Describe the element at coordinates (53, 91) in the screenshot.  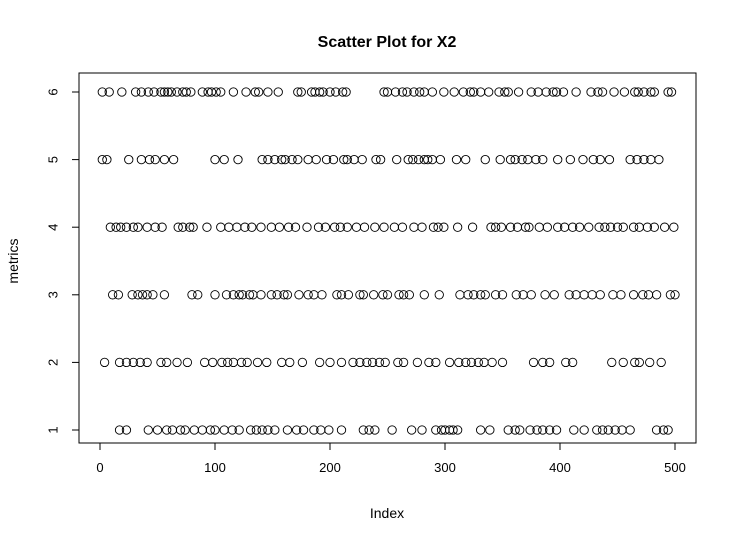
I see `y-tick-label: 6` at that location.